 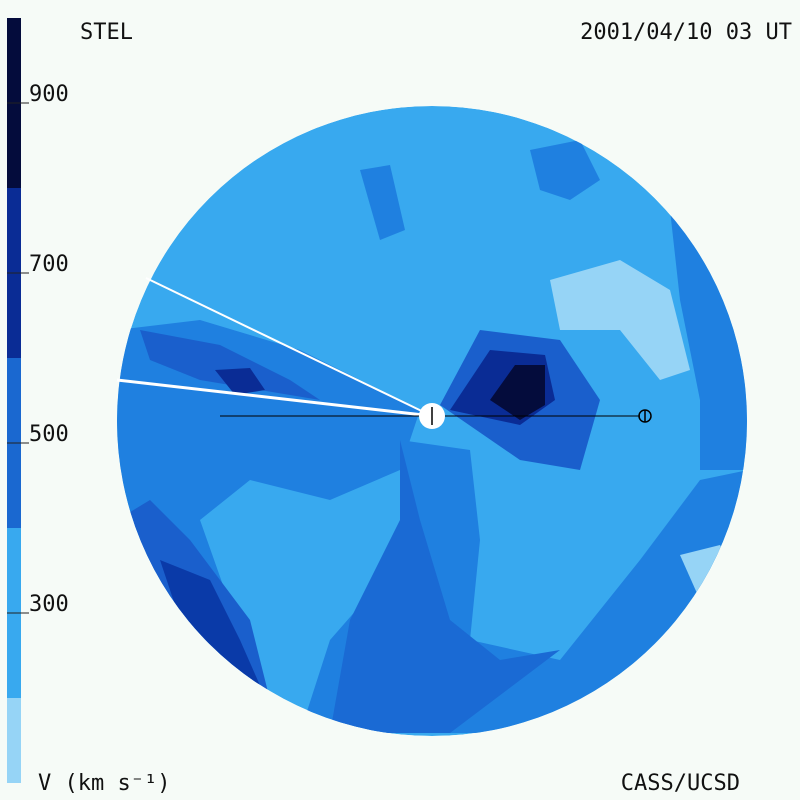 I want to click on colorbar-tick-label: 300, so click(x=49, y=604).